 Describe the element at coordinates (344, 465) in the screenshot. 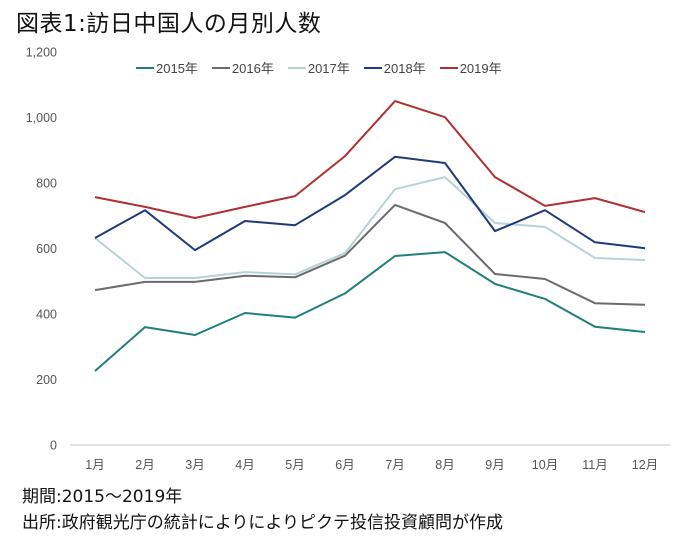

I see `x-tick-label: 6月` at that location.